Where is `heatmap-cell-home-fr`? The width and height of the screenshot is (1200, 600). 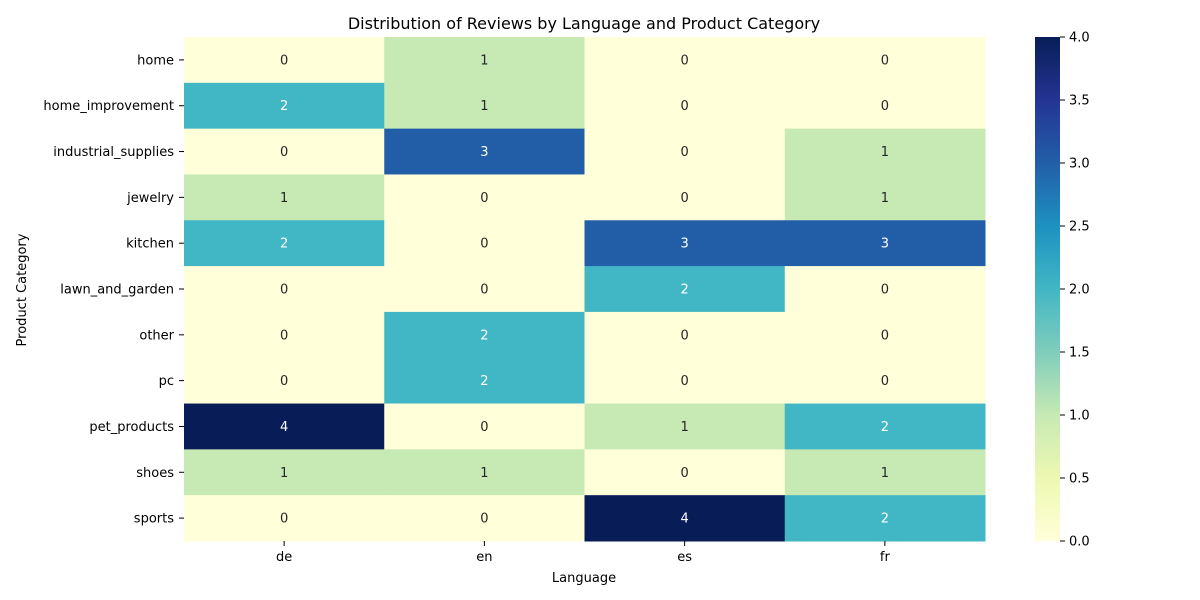 heatmap-cell-home-fr is located at coordinates (885, 60).